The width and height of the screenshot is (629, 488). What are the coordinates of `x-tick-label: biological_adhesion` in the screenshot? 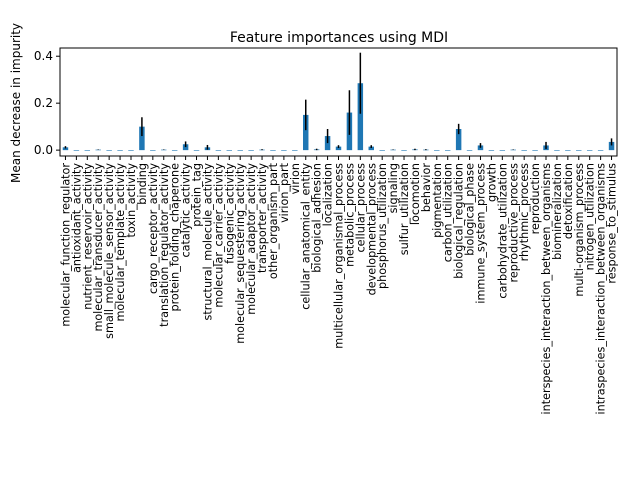 It's located at (317, 218).